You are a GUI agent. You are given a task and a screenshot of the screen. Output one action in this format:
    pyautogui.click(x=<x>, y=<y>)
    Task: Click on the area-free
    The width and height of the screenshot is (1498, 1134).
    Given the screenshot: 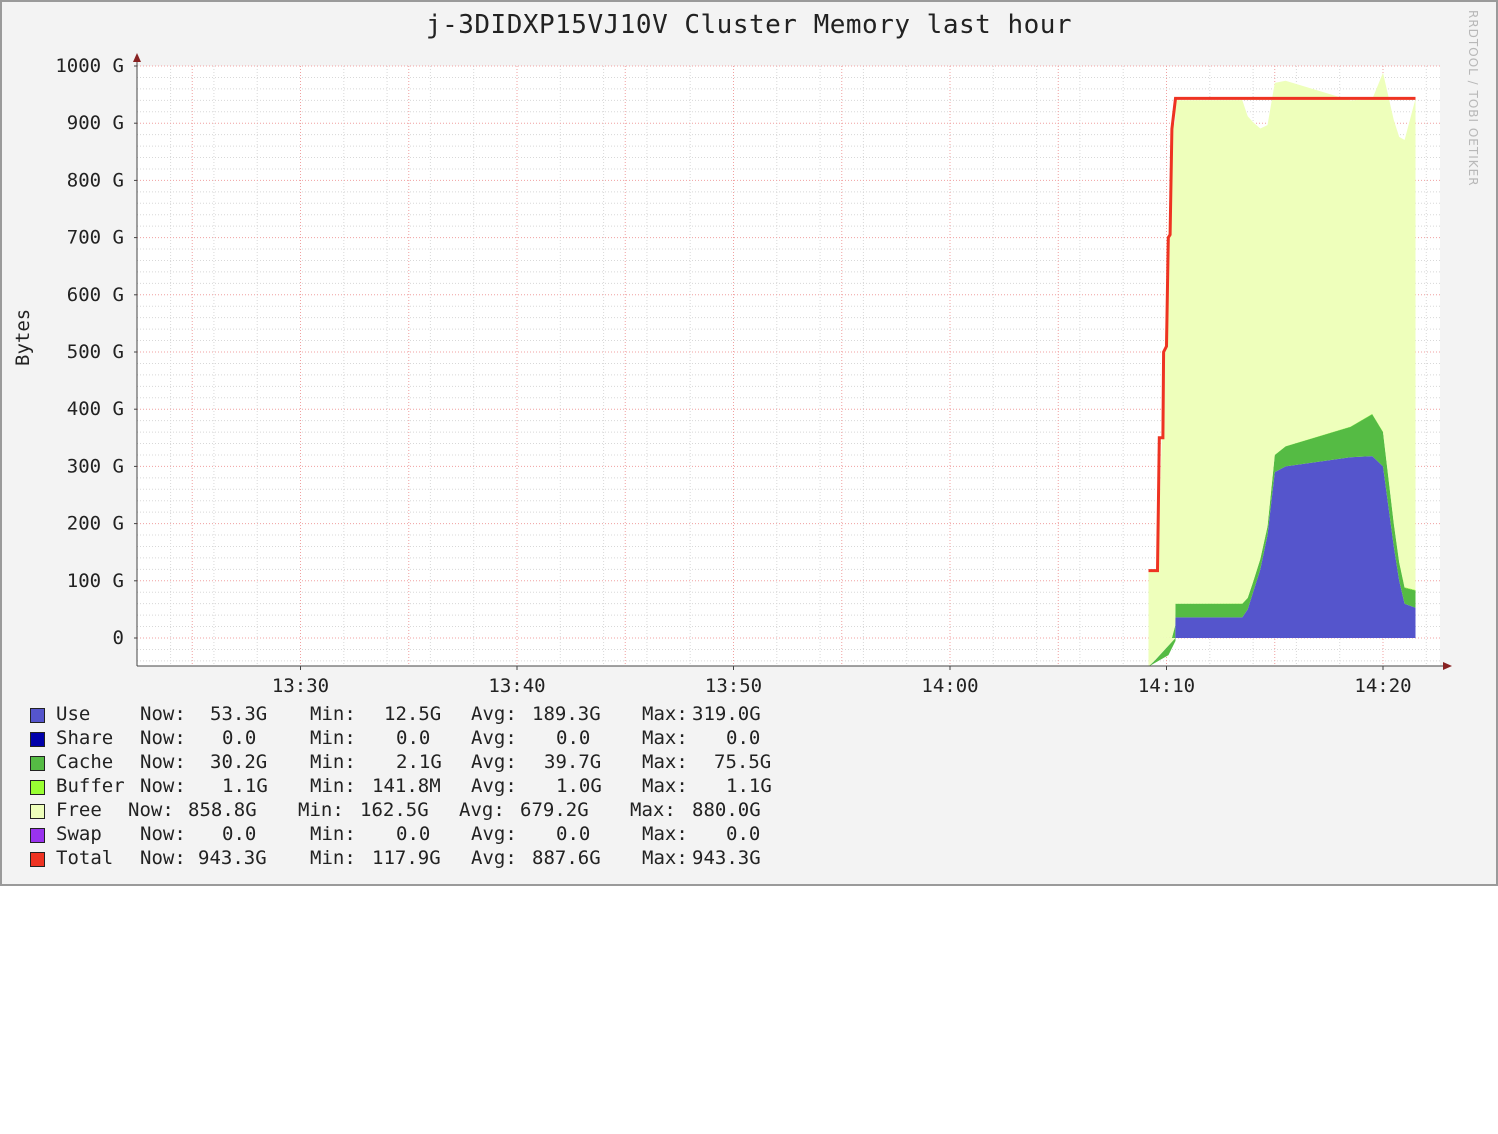 What is the action you would take?
    pyautogui.click(x=1282, y=355)
    